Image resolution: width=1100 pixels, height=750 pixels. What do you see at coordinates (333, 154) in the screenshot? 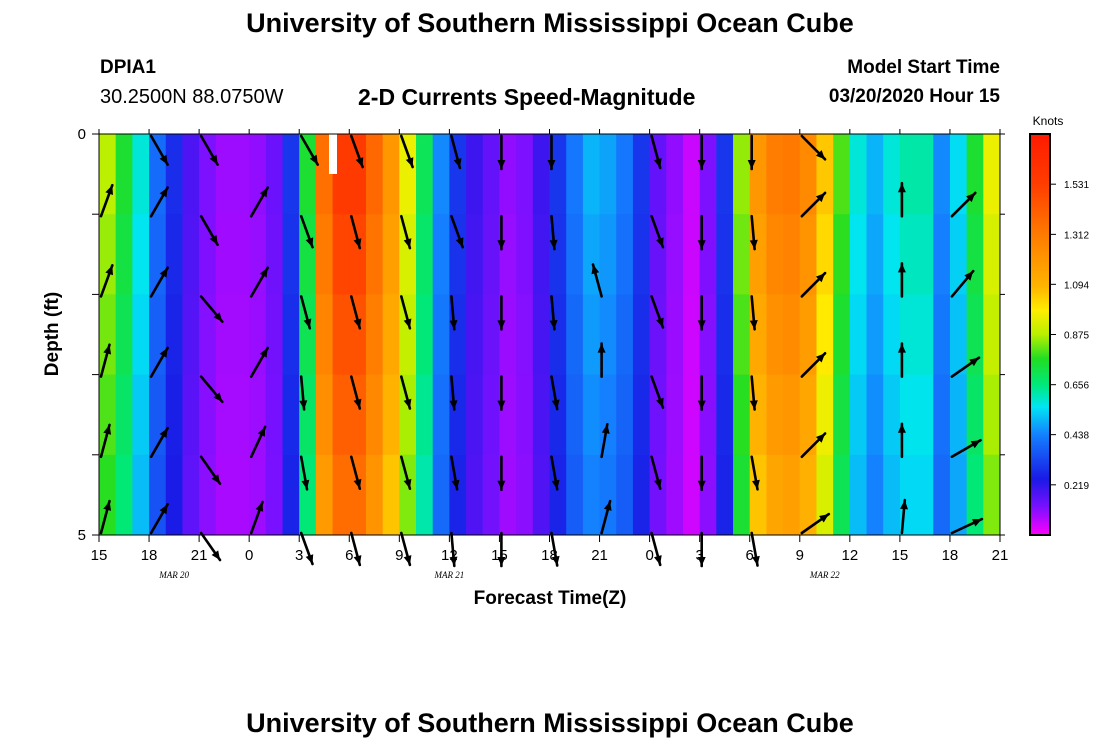
I see `missing-data-marker` at bounding box center [333, 154].